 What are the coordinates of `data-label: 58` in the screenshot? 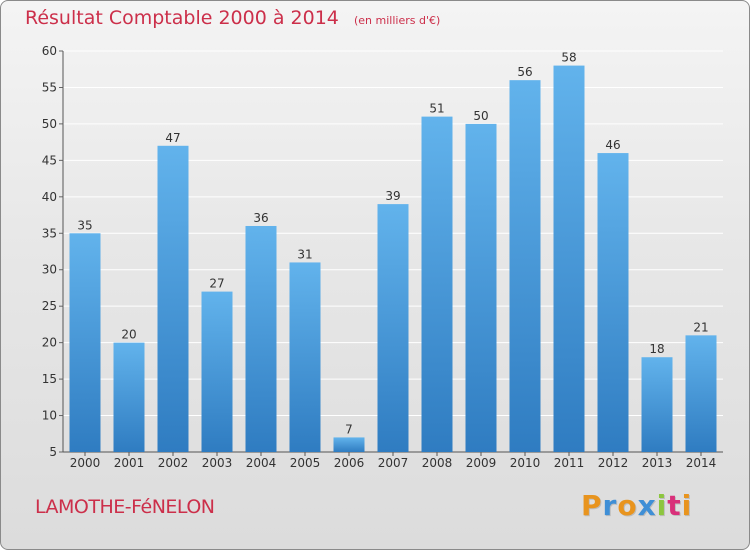 It's located at (568, 58).